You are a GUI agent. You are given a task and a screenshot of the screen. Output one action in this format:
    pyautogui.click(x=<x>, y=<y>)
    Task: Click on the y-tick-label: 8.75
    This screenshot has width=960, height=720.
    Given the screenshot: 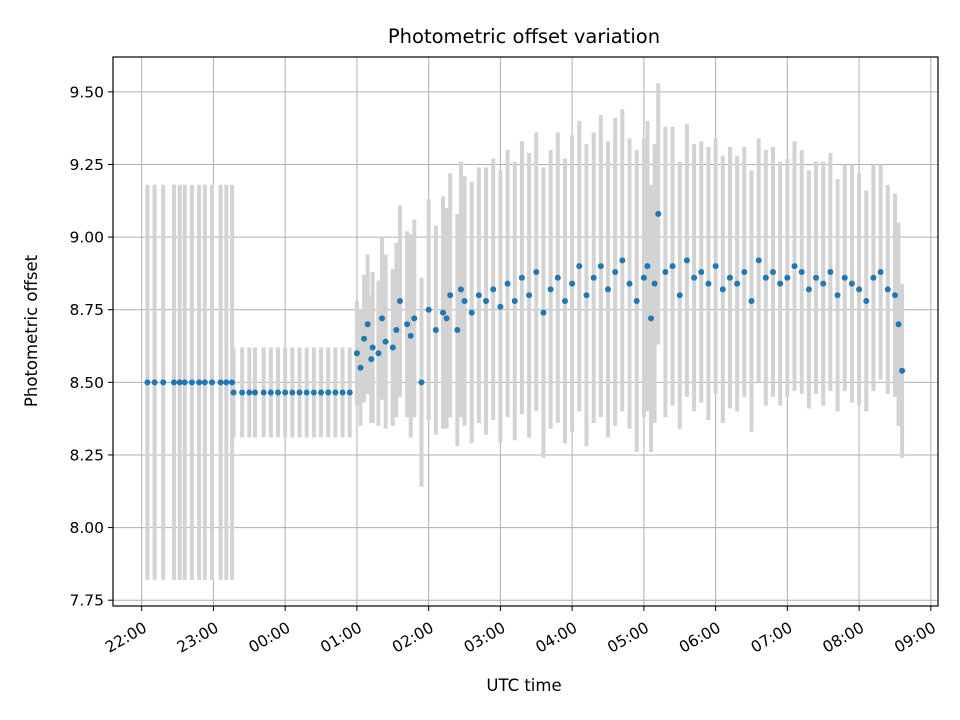 What is the action you would take?
    pyautogui.click(x=86, y=310)
    